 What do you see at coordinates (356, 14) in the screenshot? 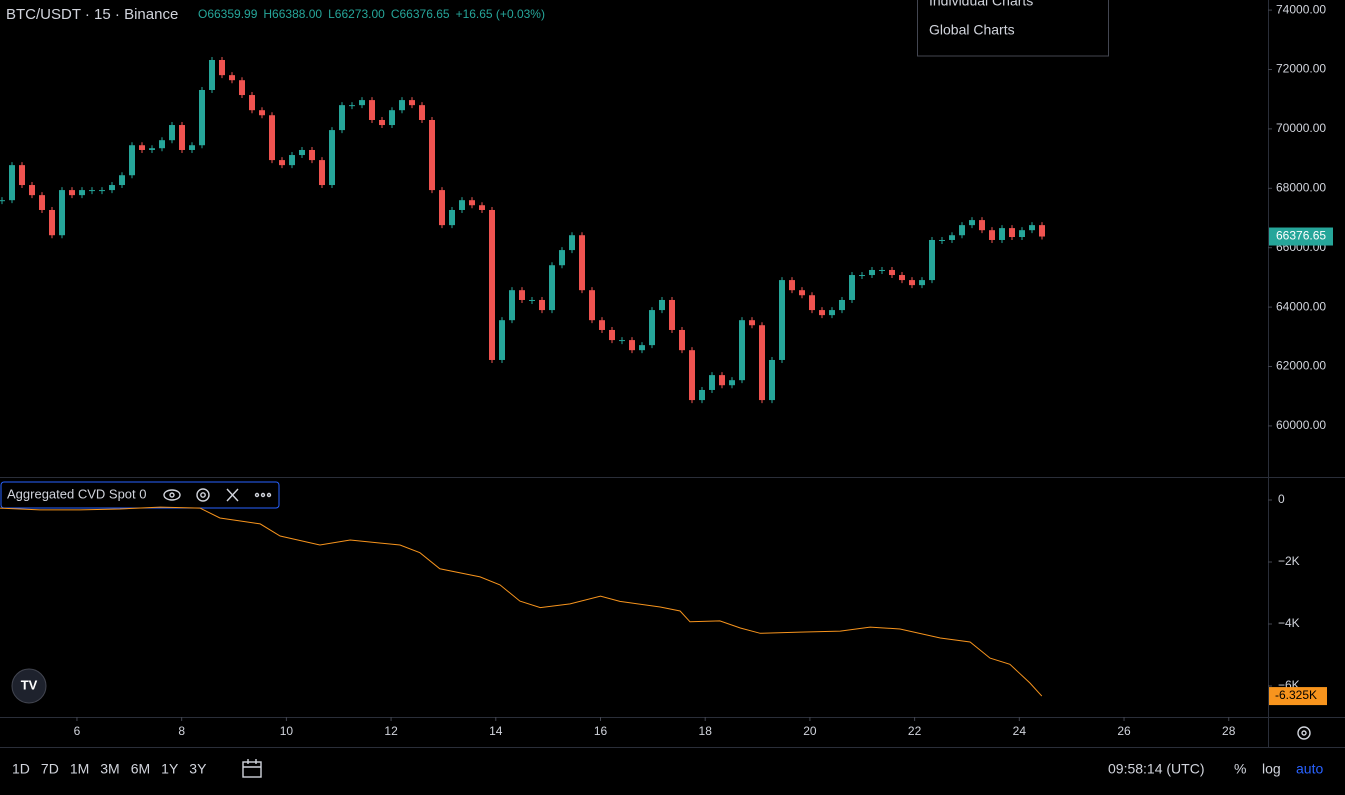
I see `ohlc-legend: L66273.00` at bounding box center [356, 14].